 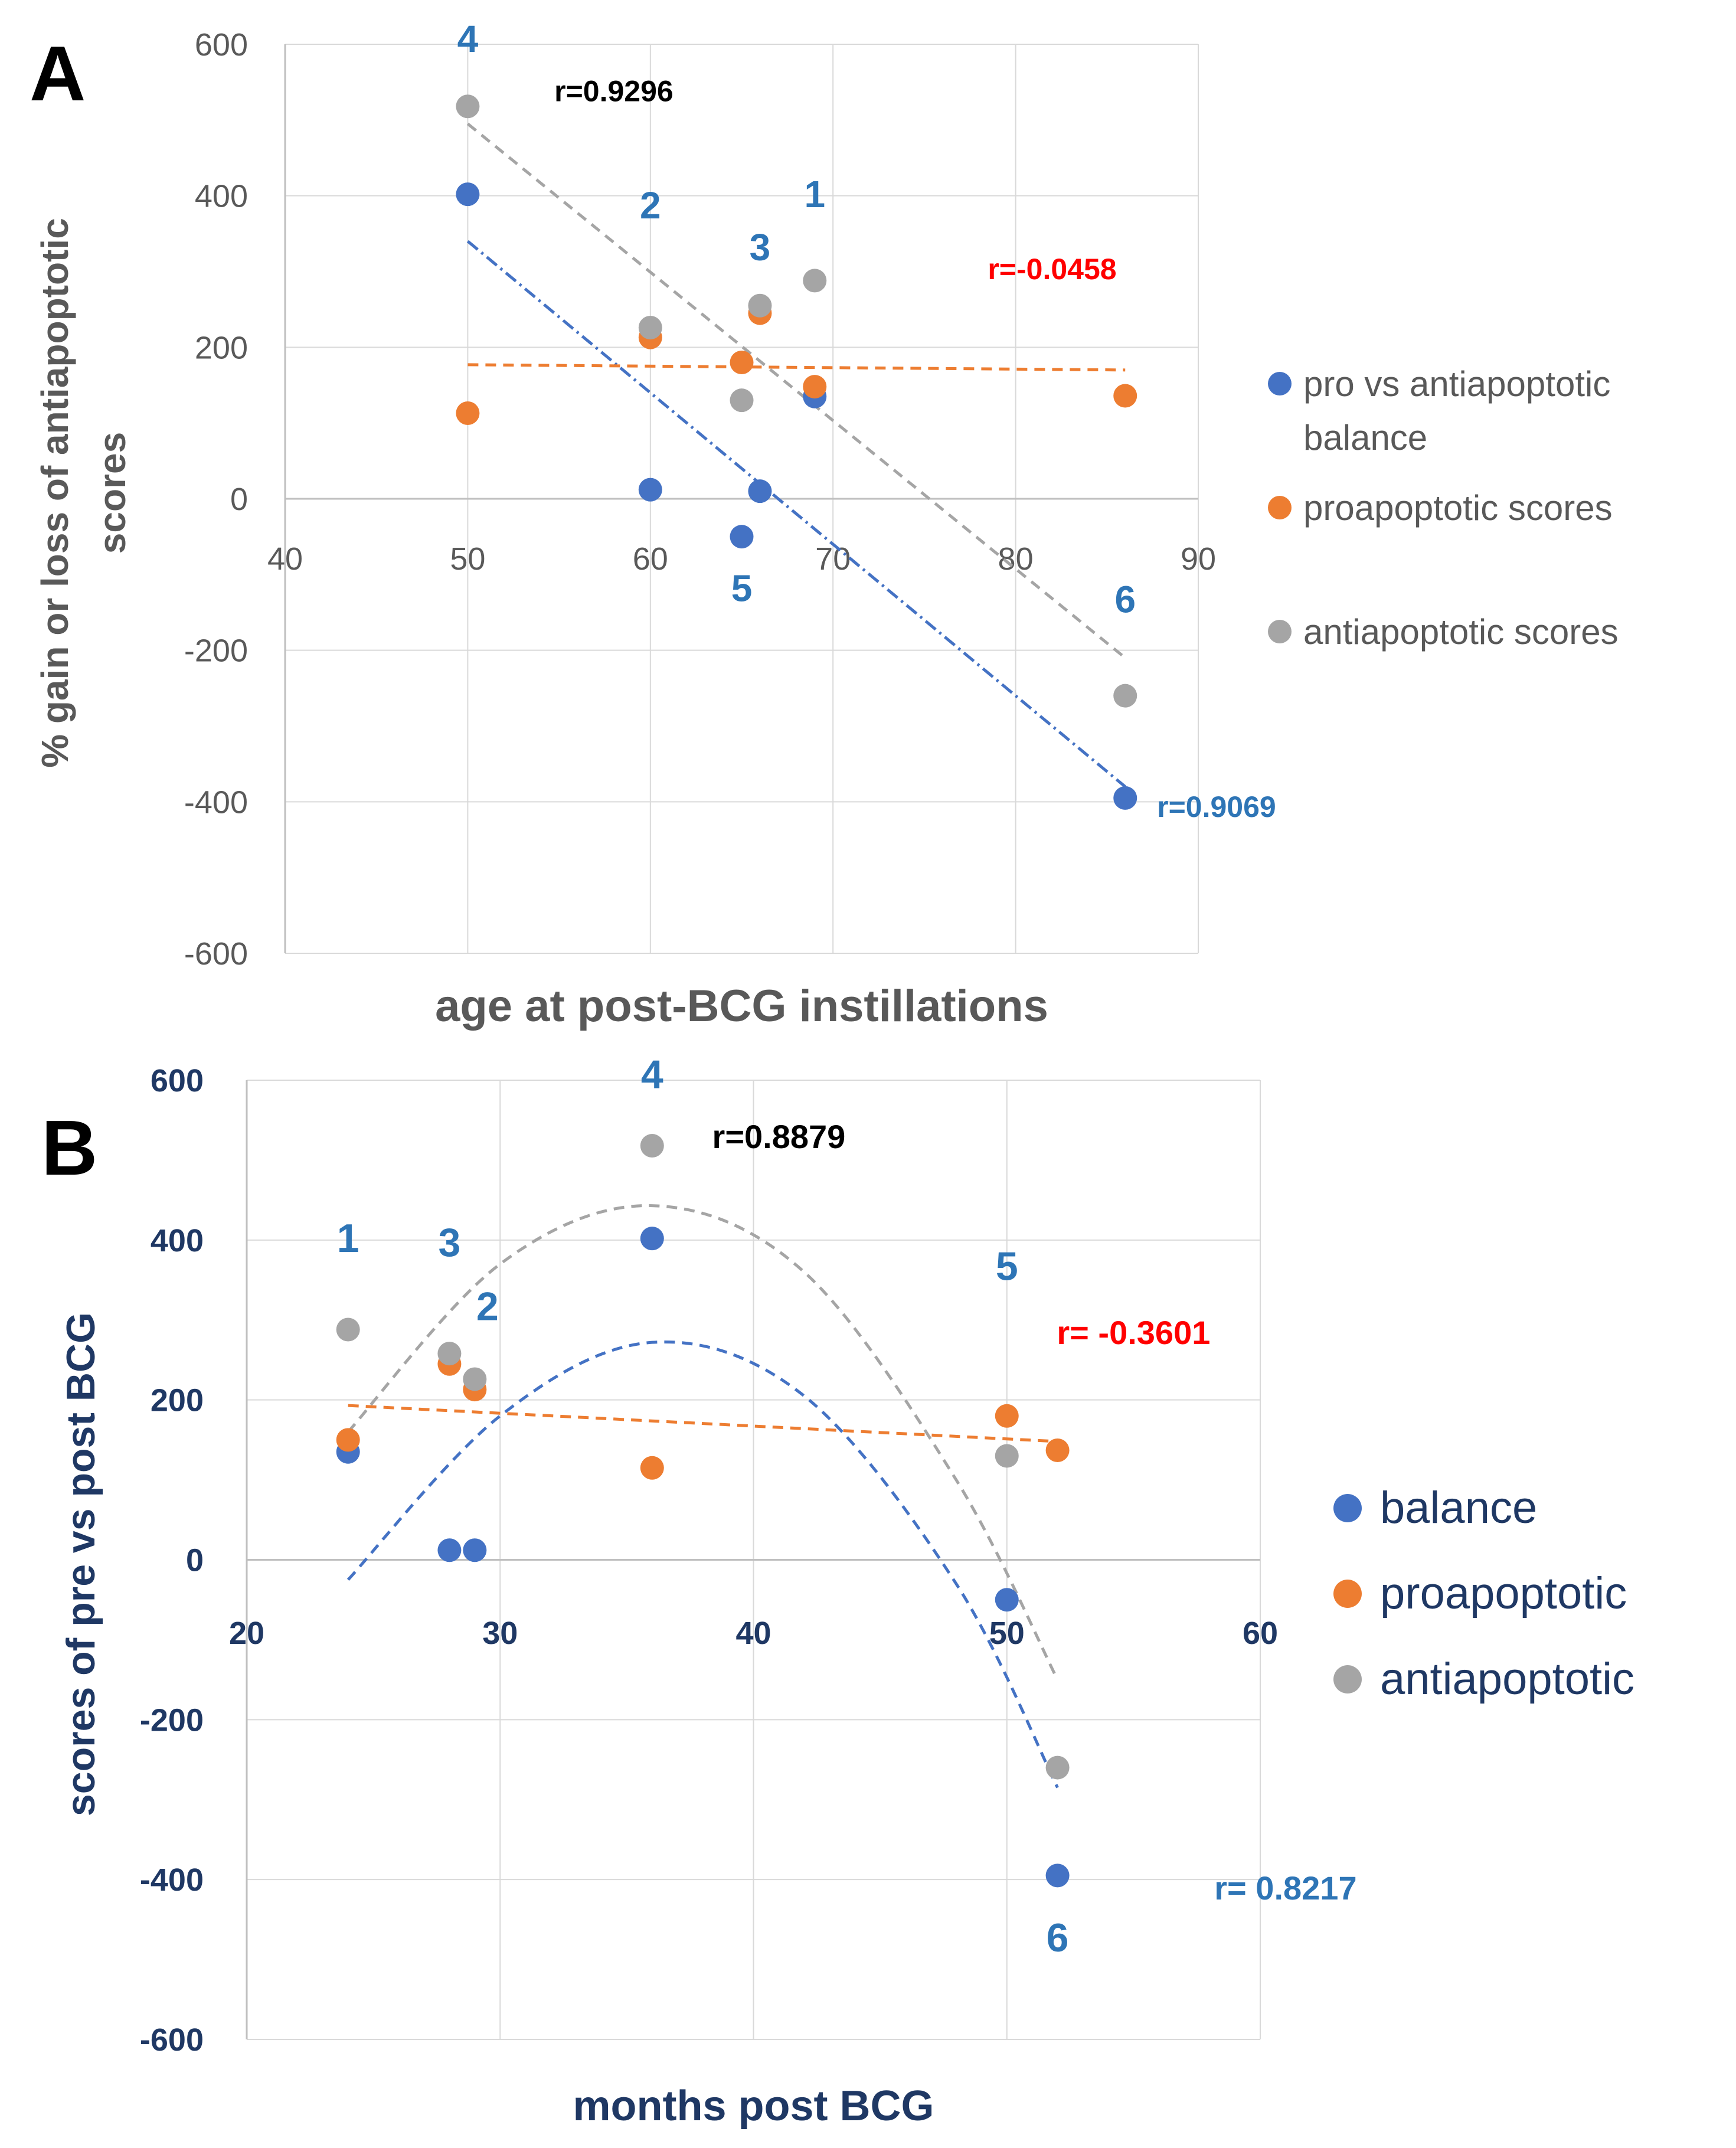 What do you see at coordinates (1016, 559) in the screenshot?
I see `x-tick-label-a: 80` at bounding box center [1016, 559].